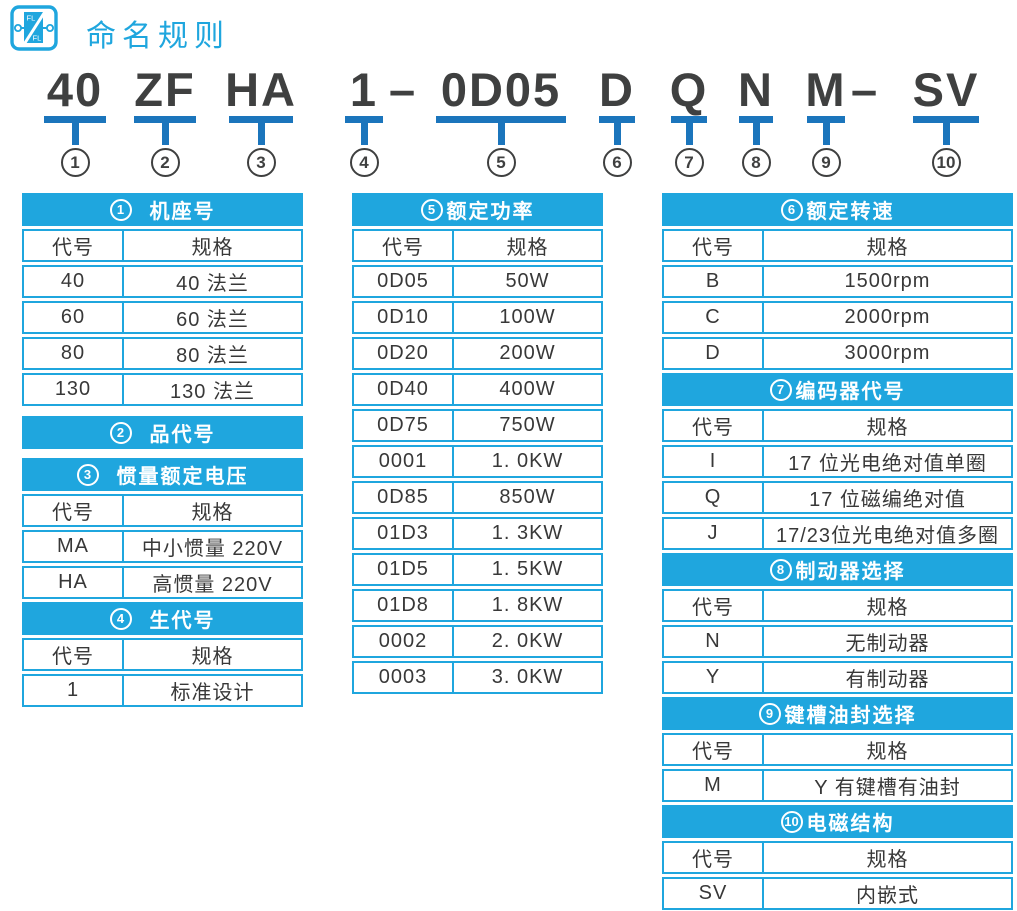 This screenshot has width=1017, height=911. What do you see at coordinates (714, 785) in the screenshot?
I see `cell-code: M` at bounding box center [714, 785].